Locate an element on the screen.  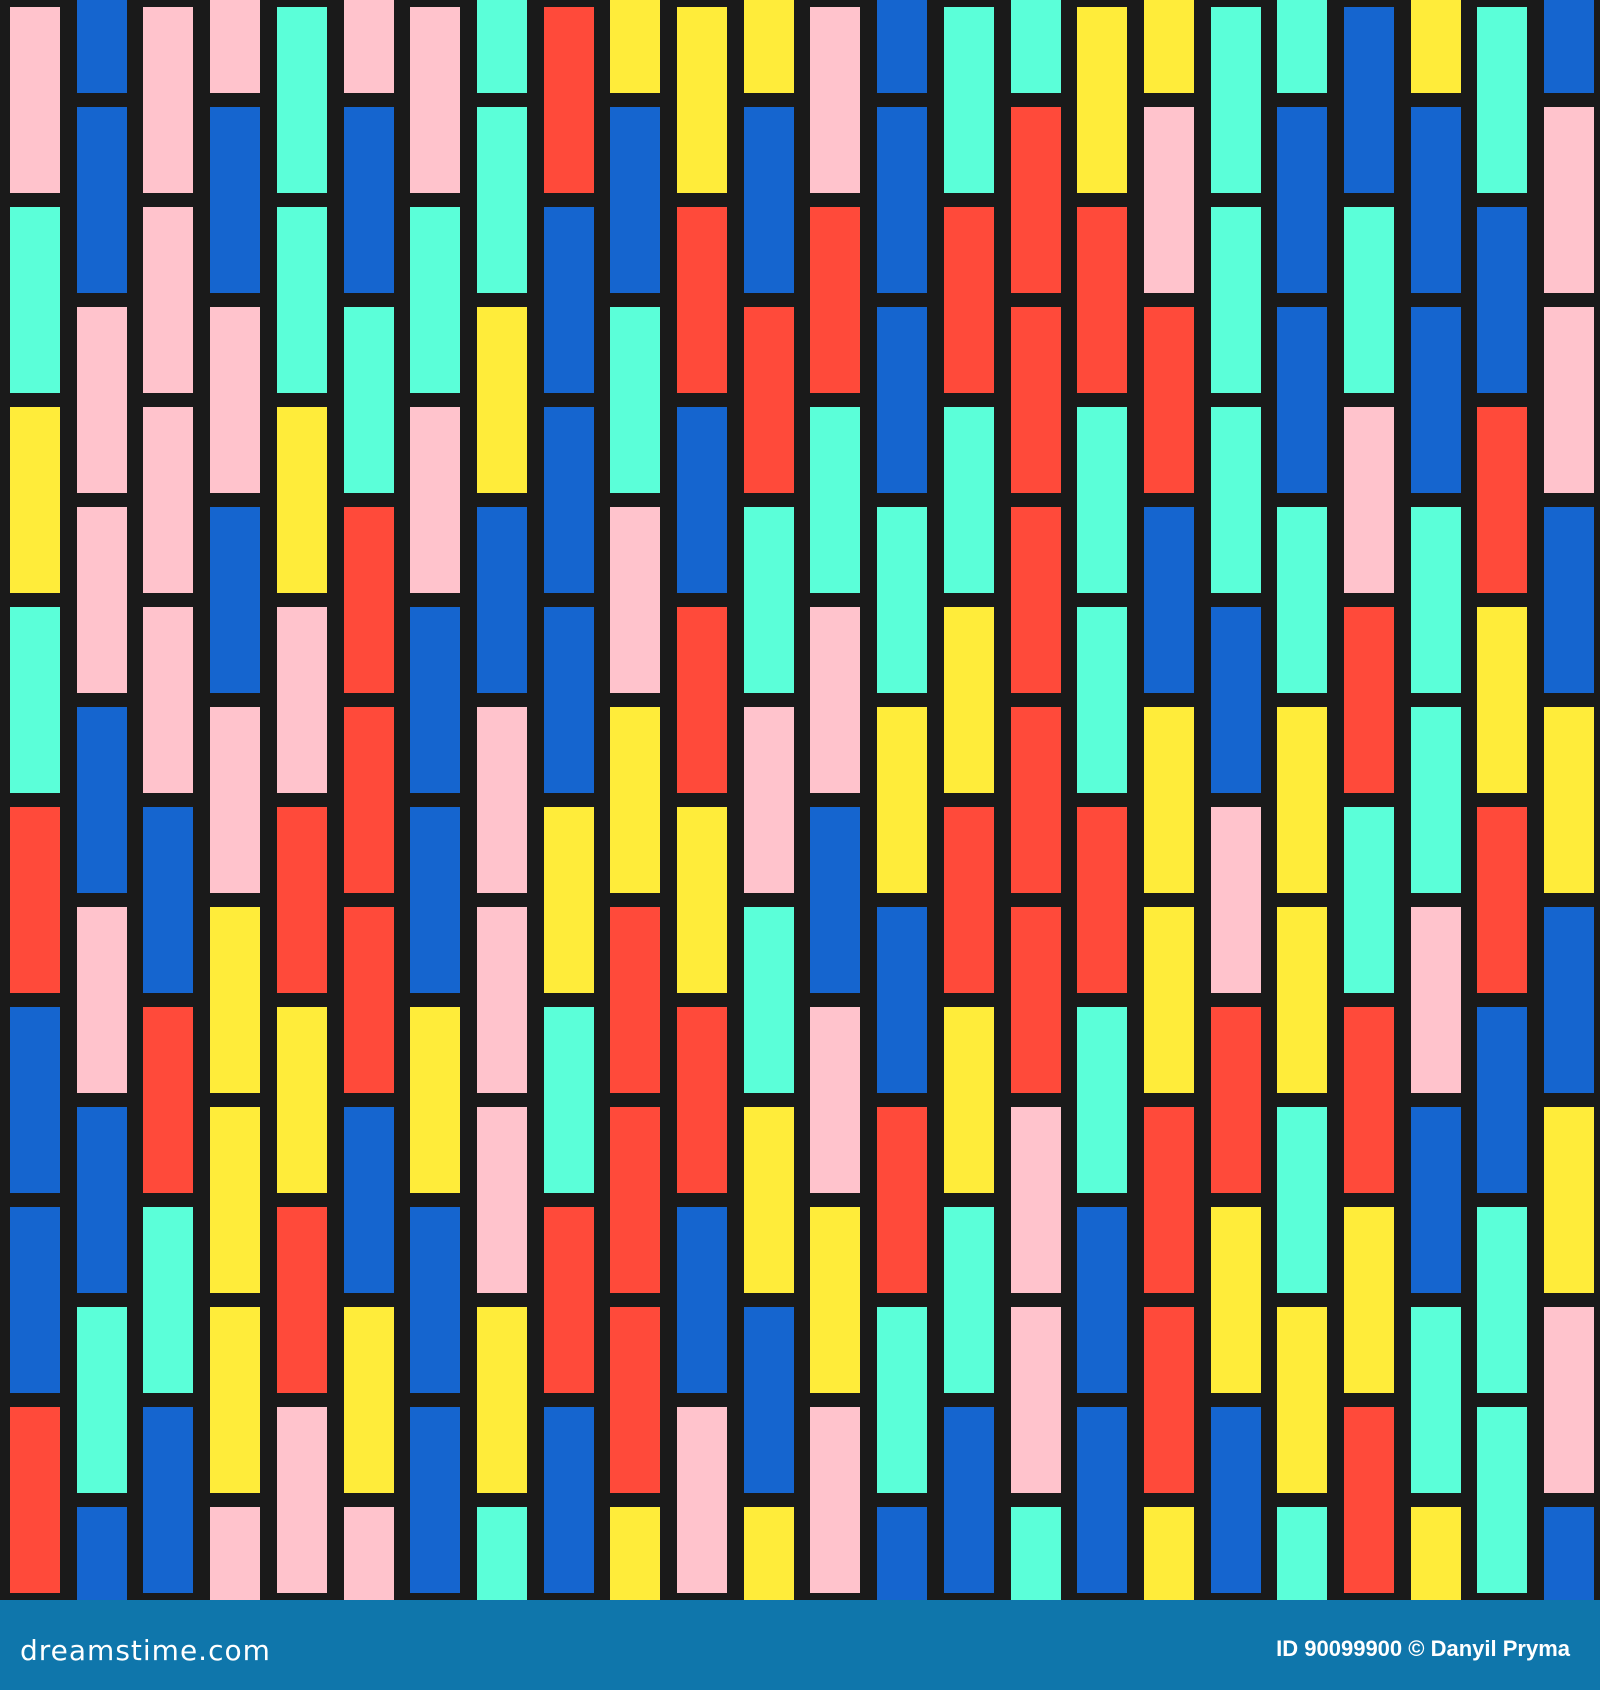
image-credit: ID 90099900 © Danyil Pryma is located at coordinates (1423, 1648).